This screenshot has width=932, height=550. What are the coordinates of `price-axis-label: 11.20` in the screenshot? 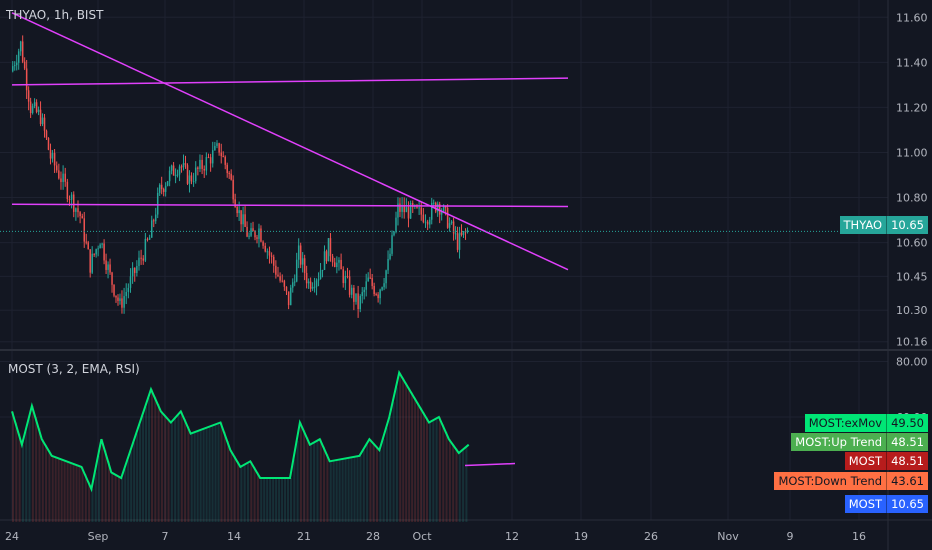 It's located at (912, 107).